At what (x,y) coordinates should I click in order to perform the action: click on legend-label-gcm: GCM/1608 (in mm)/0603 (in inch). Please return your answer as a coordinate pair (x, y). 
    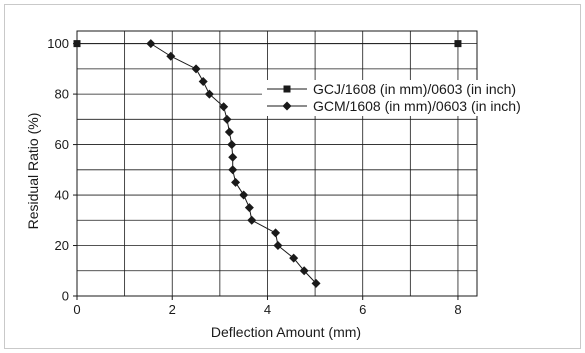
    Looking at the image, I should click on (417, 106).